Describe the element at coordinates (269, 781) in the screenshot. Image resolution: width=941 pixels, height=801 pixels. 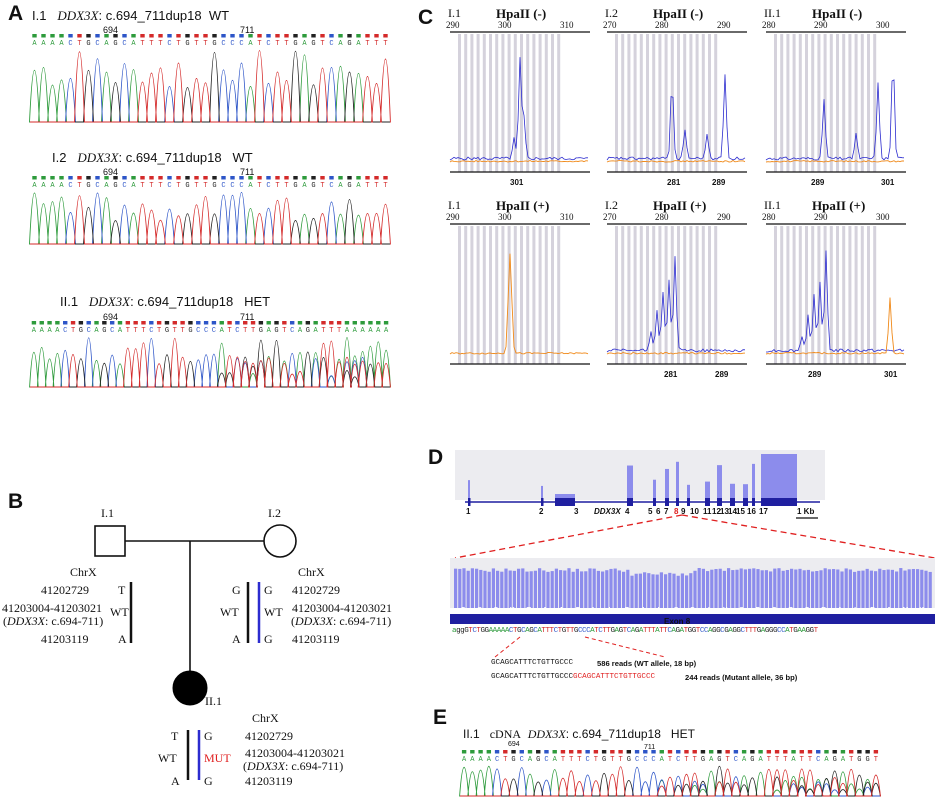
I see `ii1-pos3: 41203119` at that location.